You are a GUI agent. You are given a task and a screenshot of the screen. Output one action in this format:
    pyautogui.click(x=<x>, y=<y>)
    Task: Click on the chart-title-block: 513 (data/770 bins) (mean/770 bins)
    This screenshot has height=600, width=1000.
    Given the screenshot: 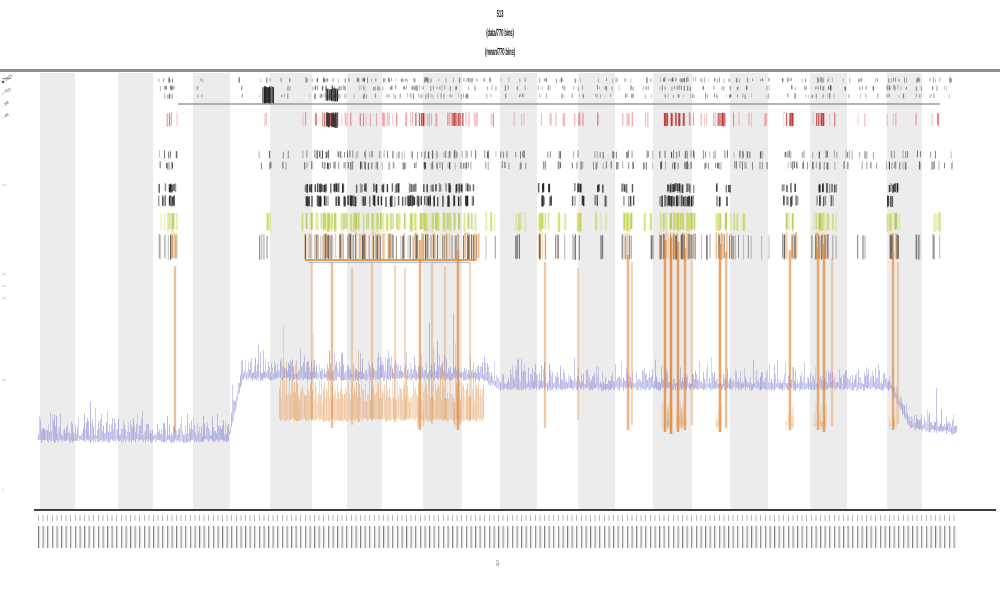 What is the action you would take?
    pyautogui.click(x=500, y=33)
    